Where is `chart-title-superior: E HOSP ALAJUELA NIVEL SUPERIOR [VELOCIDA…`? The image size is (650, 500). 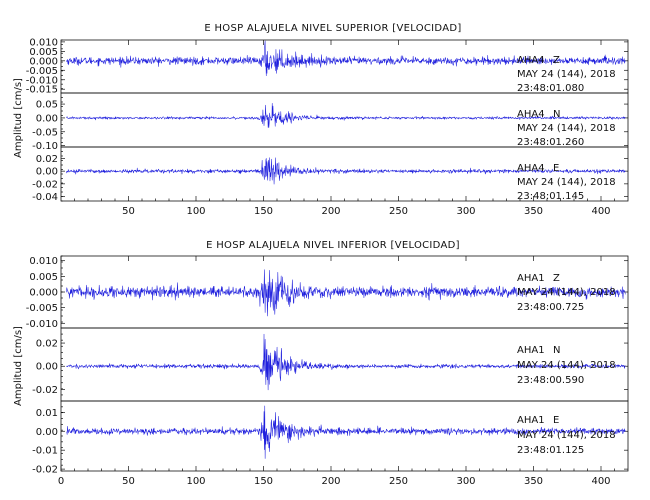 chart-title-superior: E HOSP ALAJUELA NIVEL SUPERIOR [VELOCIDA… is located at coordinates (332, 28).